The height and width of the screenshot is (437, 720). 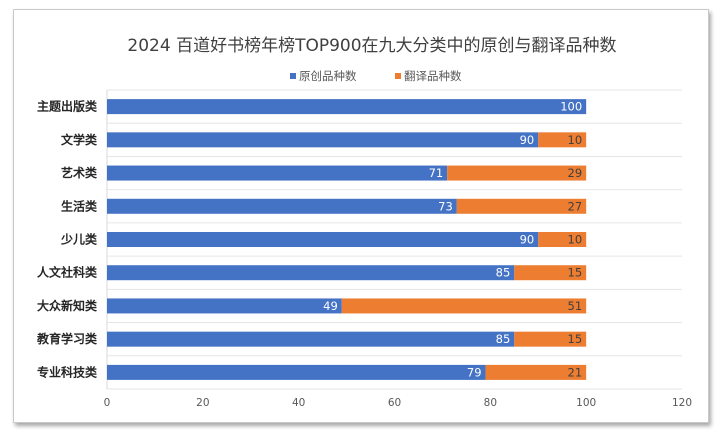 What do you see at coordinates (371, 46) in the screenshot?
I see `chart-title: 2024 百道好书榜年榜TOP900在九大分类中的原创与翻译品种数` at bounding box center [371, 46].